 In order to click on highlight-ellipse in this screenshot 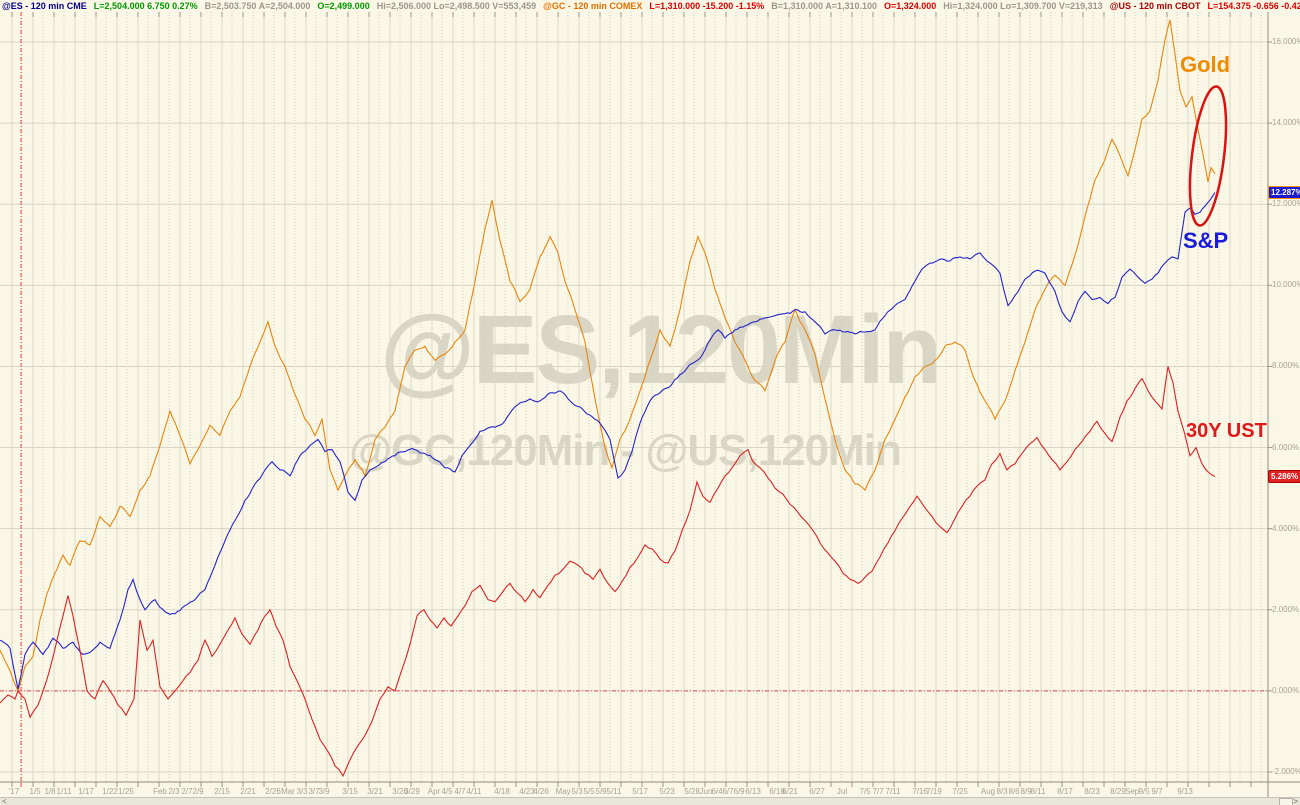, I will do `click(1208, 156)`.